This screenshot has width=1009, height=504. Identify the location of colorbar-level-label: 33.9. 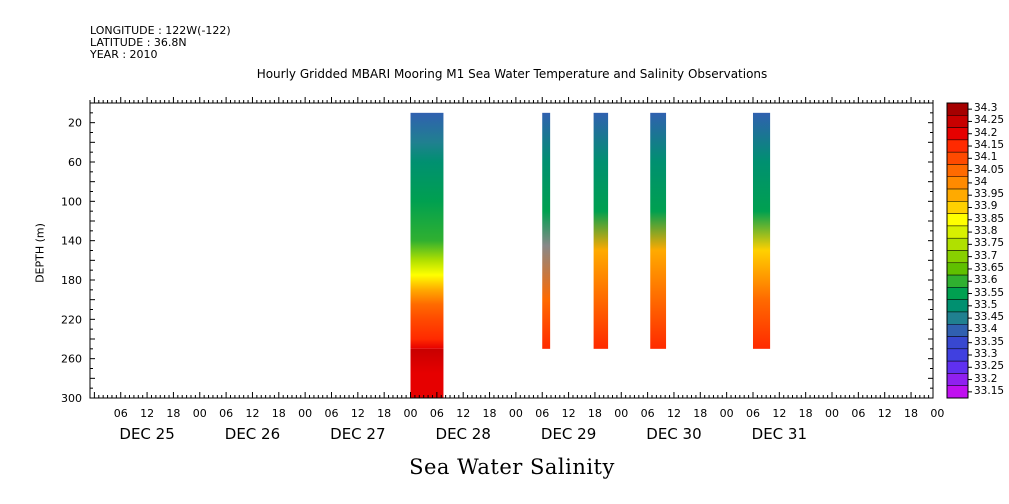
(986, 206).